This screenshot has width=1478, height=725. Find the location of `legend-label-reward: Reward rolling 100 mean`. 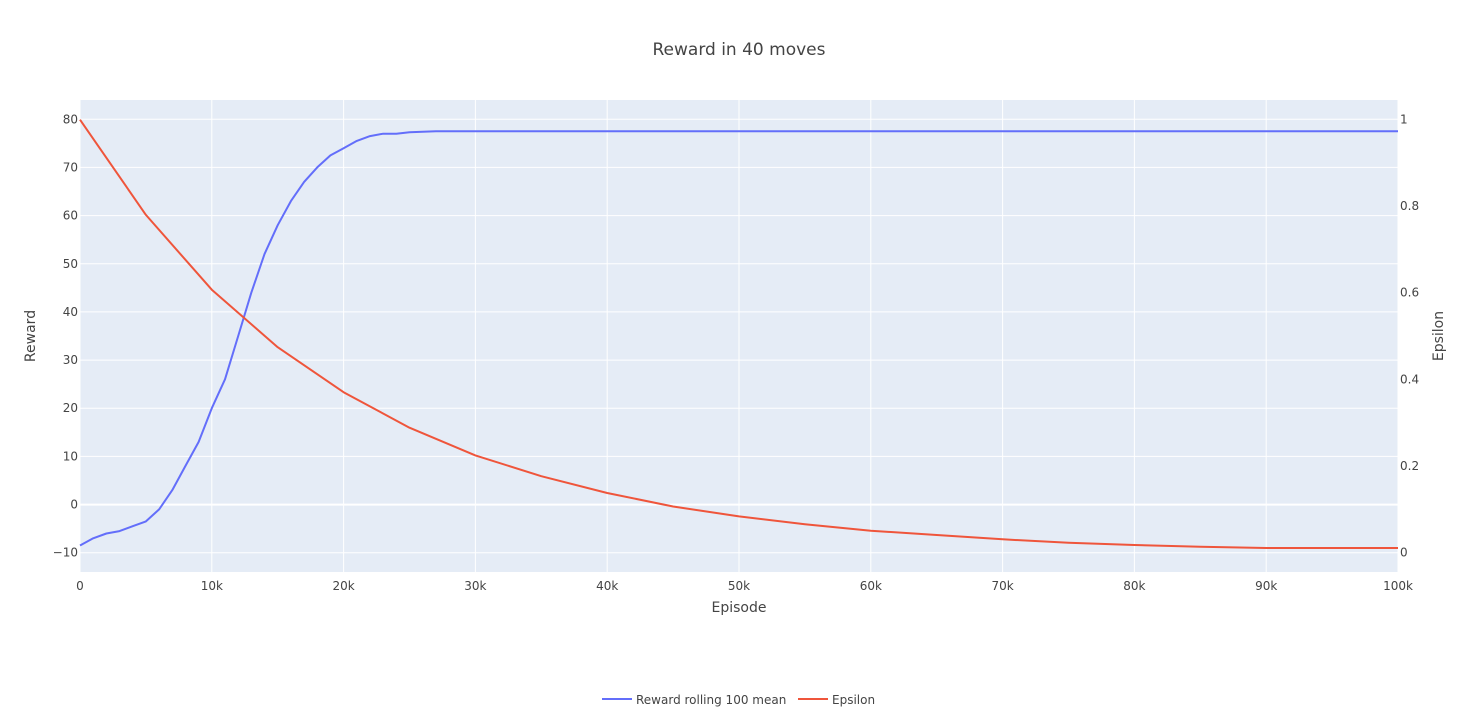

legend-label-reward: Reward rolling 100 mean is located at coordinates (711, 700).